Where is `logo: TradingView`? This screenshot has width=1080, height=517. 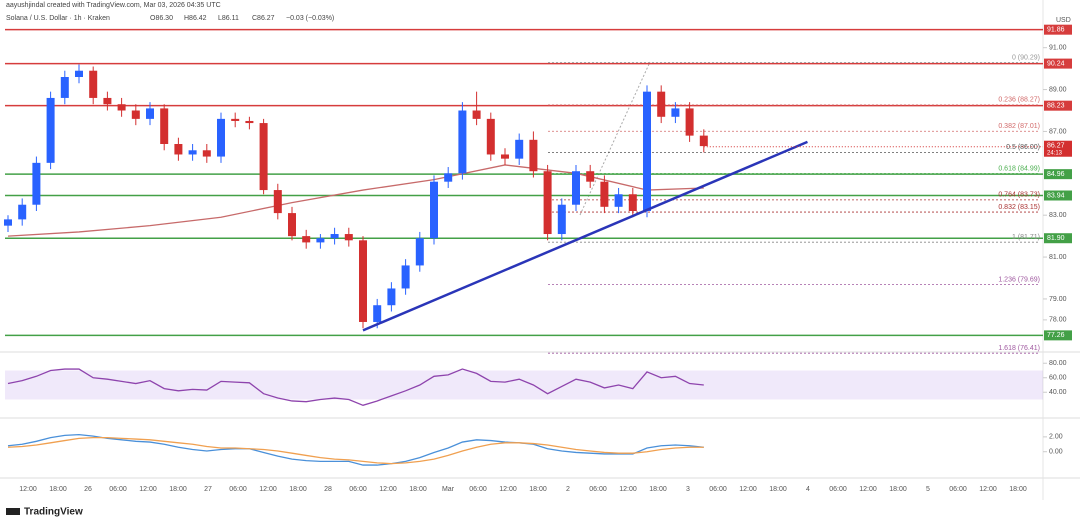 logo: TradingView is located at coordinates (53, 512).